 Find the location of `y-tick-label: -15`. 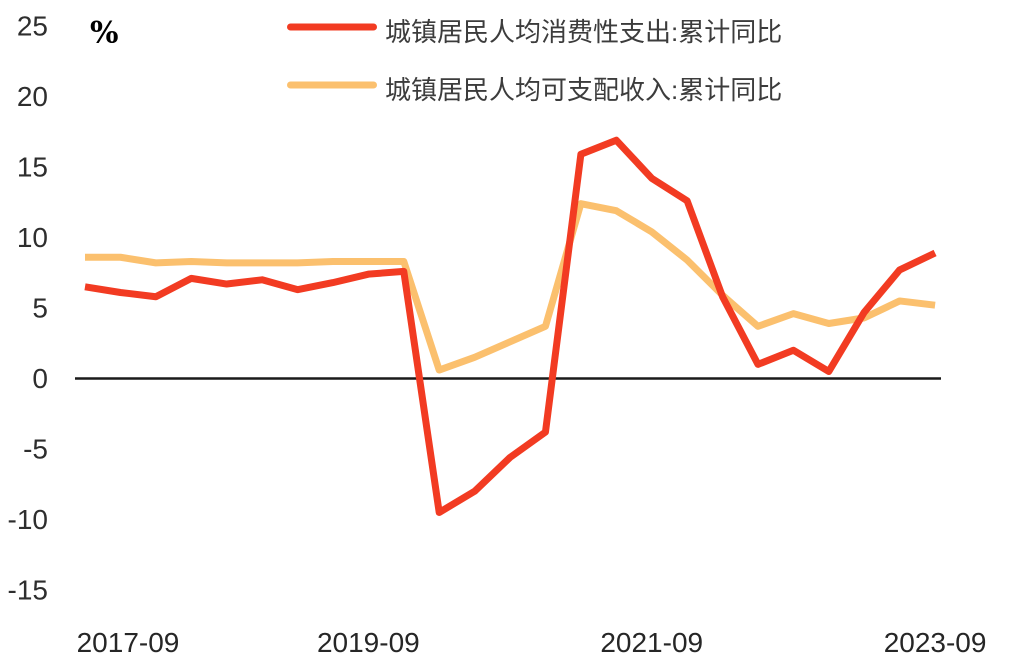

y-tick-label: -15 is located at coordinates (28, 590).